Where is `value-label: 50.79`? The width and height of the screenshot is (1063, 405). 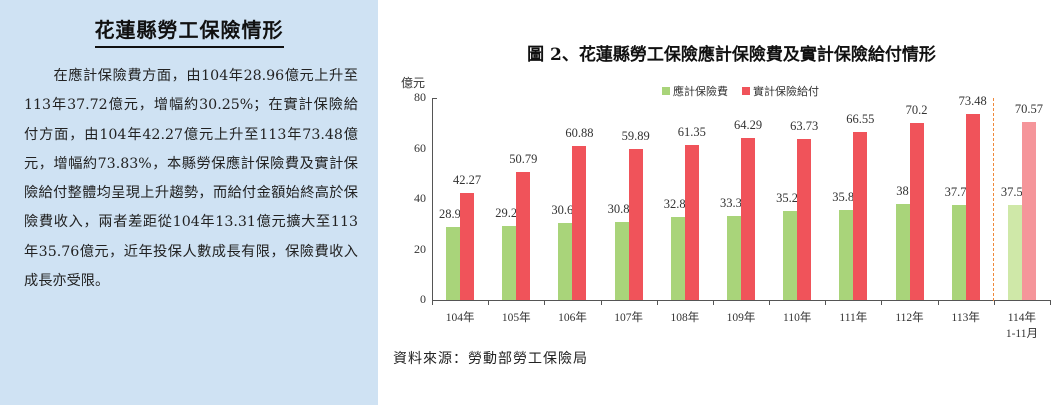 value-label: 50.79 is located at coordinates (523, 158).